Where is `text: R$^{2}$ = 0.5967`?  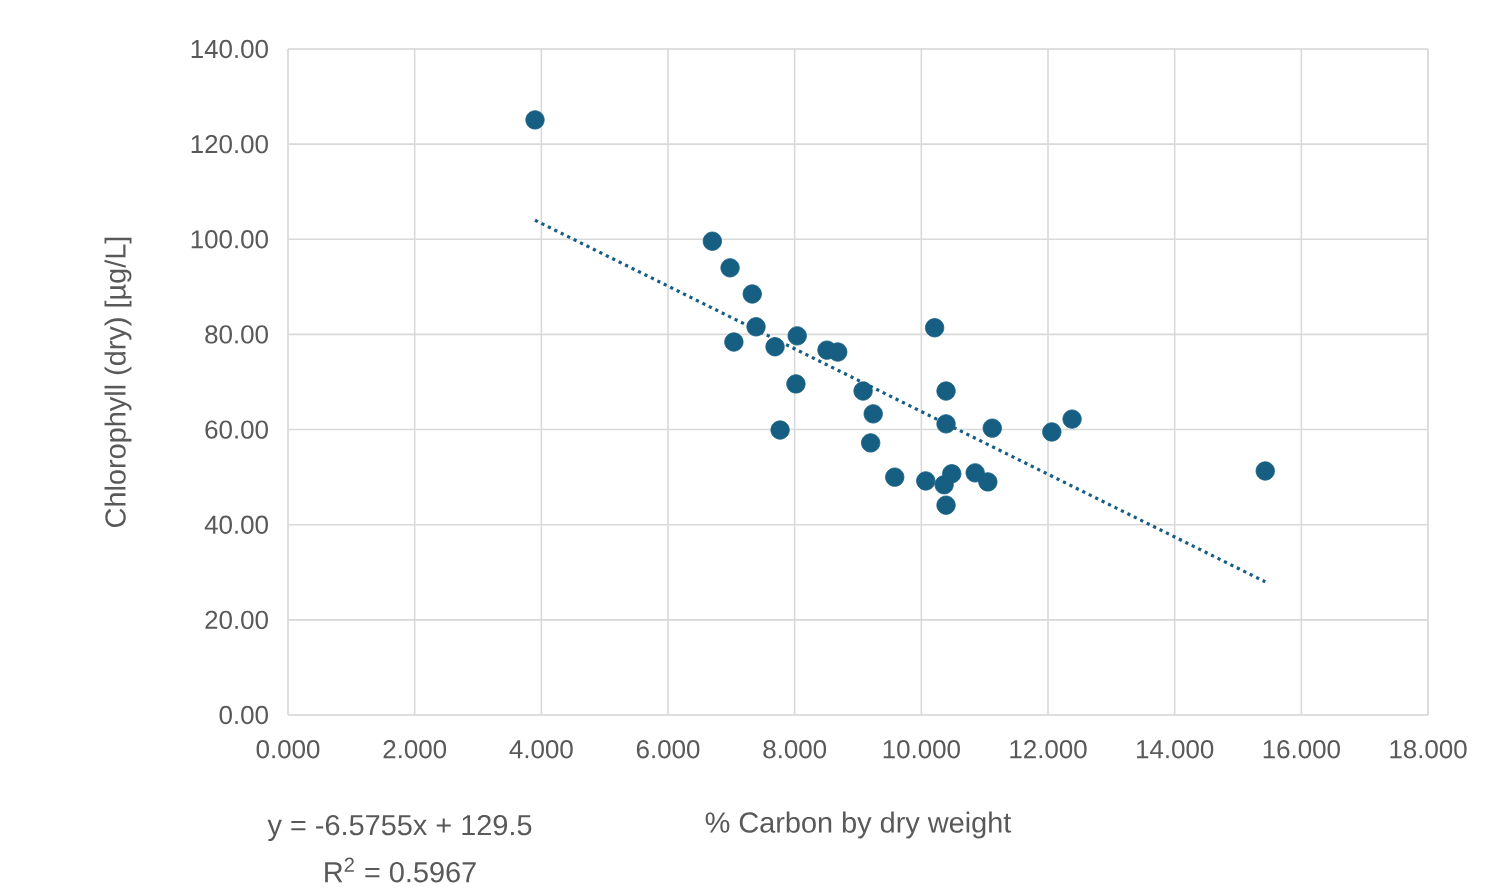
text: R$^{2}$ = 0.5967 is located at coordinates (400, 870).